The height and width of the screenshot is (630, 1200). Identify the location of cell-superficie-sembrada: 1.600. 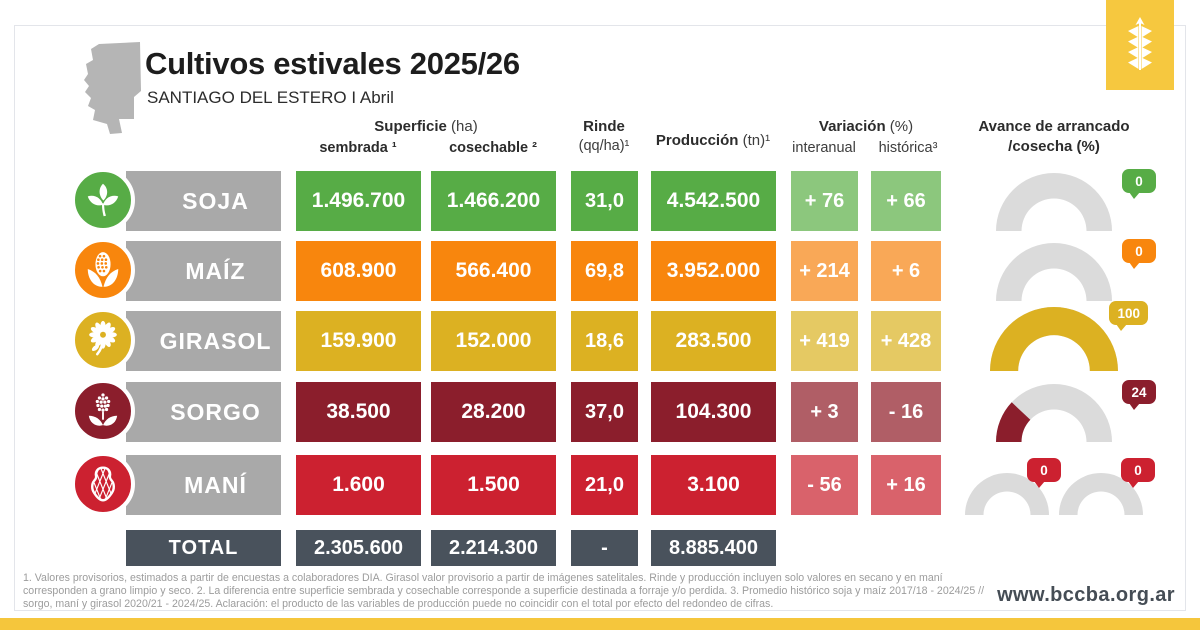
(358, 485).